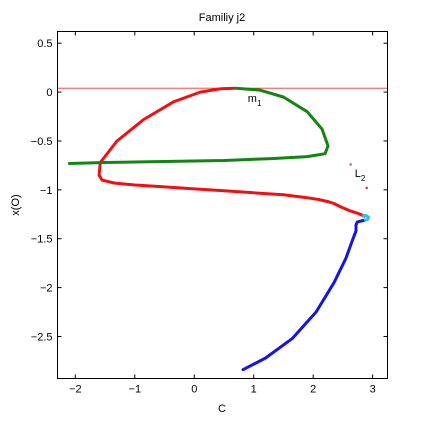 The width and height of the screenshot is (427, 427). Describe the element at coordinates (222, 409) in the screenshot. I see `x-axis-label: C` at that location.